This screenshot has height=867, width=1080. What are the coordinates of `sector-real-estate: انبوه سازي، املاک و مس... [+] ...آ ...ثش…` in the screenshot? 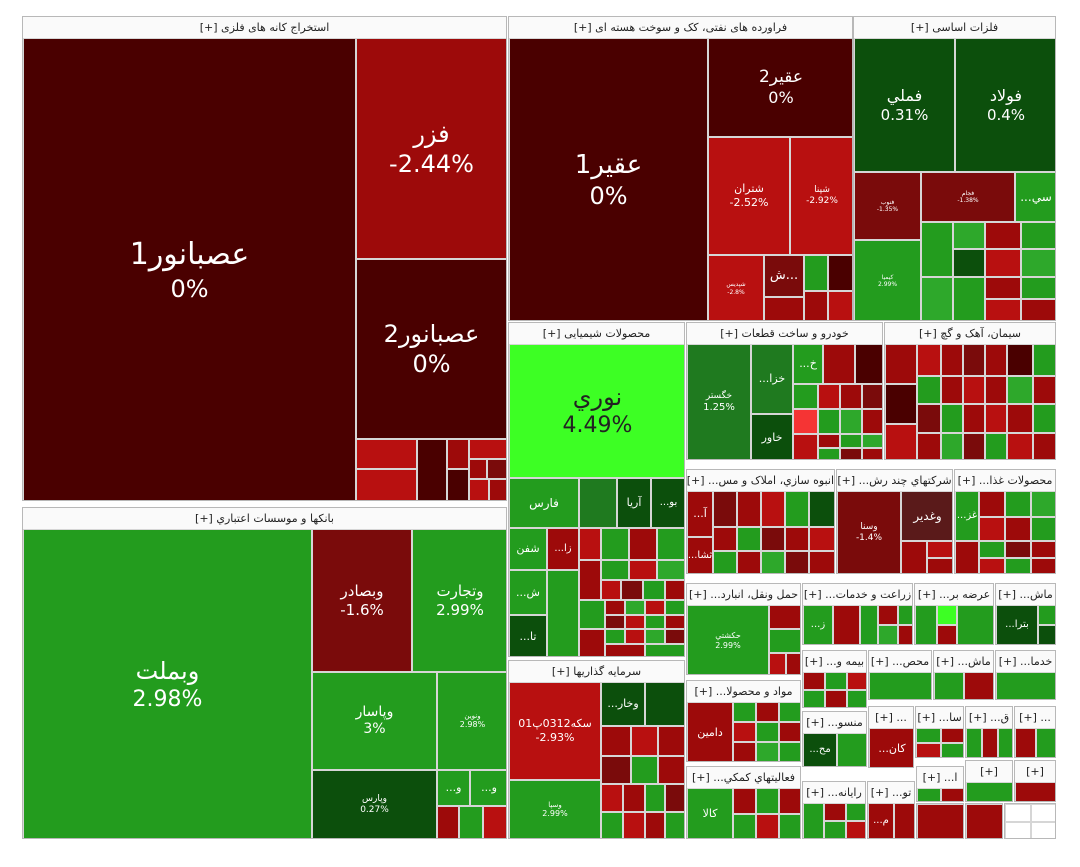 It's located at (760, 521).